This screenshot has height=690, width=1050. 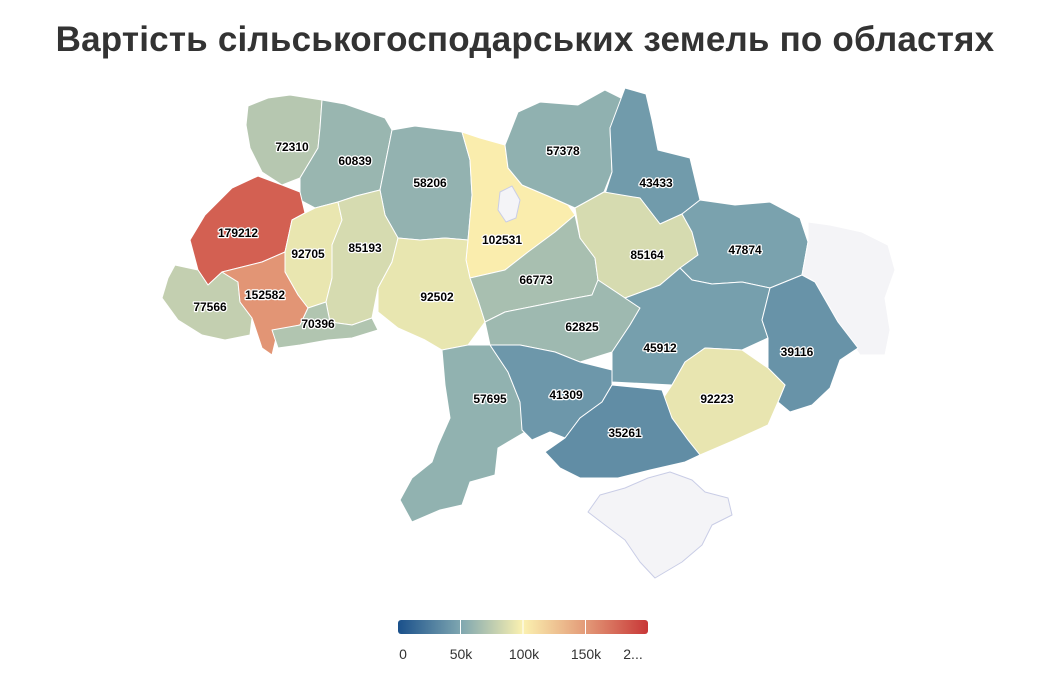 What do you see at coordinates (797, 352) in the screenshot?
I see `region-value-label: 39116` at bounding box center [797, 352].